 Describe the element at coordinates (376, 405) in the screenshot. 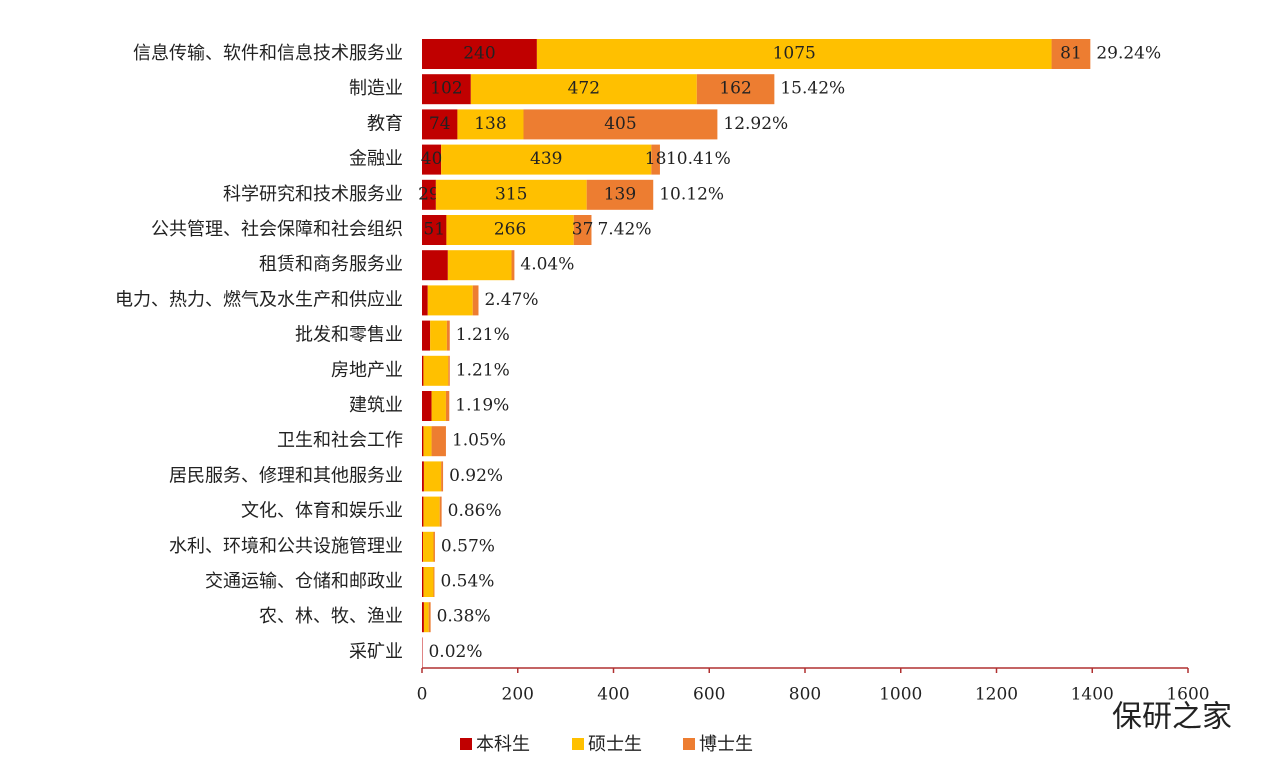

I see `category-label: 建筑业` at that location.